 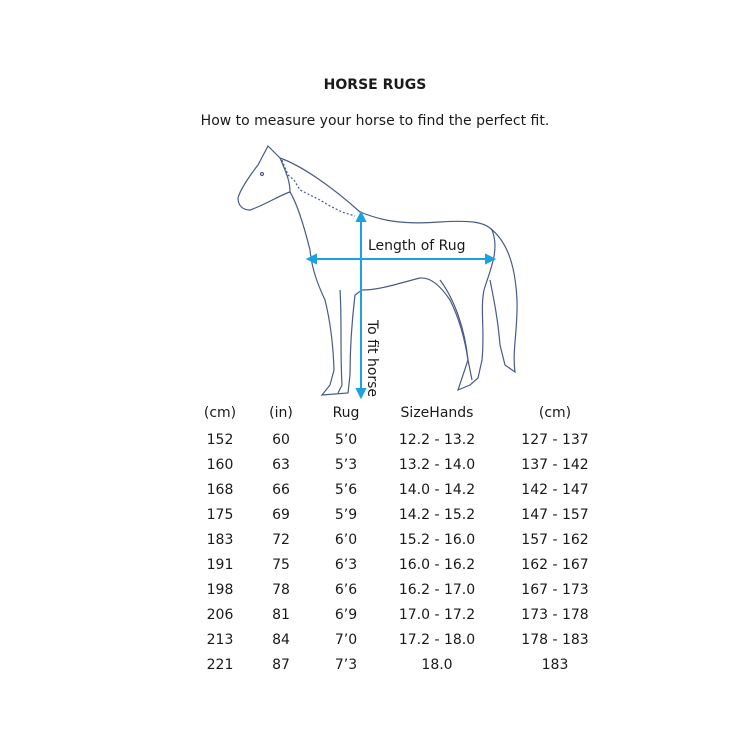 What do you see at coordinates (375, 85) in the screenshot?
I see `page-title: HORSE RUGS` at bounding box center [375, 85].